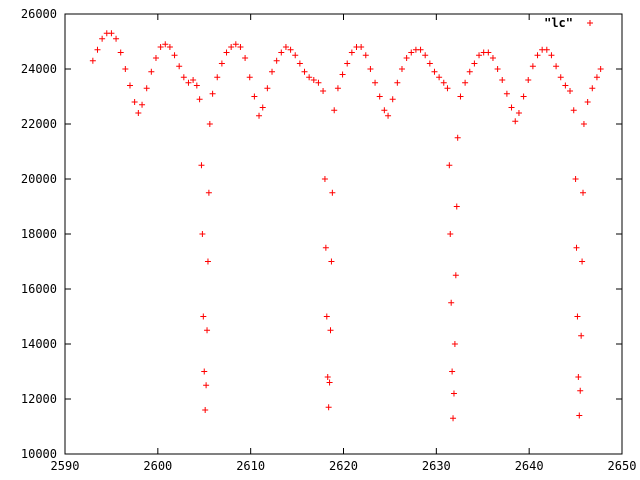 The image size is (640, 480). What do you see at coordinates (39, 14) in the screenshot?
I see `y-tick-label: 26000` at bounding box center [39, 14].